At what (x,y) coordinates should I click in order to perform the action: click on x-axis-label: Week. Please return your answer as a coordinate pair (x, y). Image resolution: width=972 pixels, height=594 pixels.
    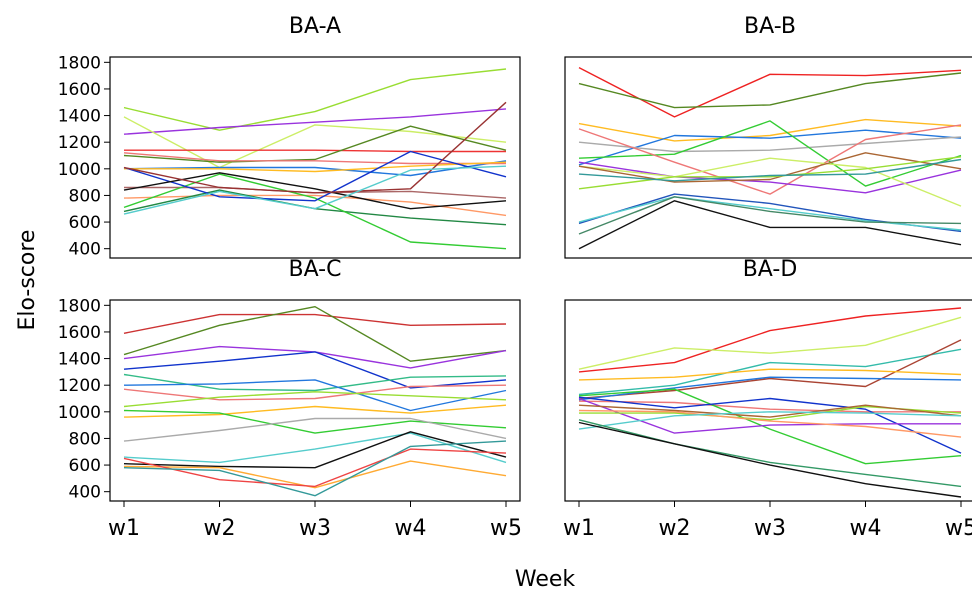
    Looking at the image, I should click on (545, 579).